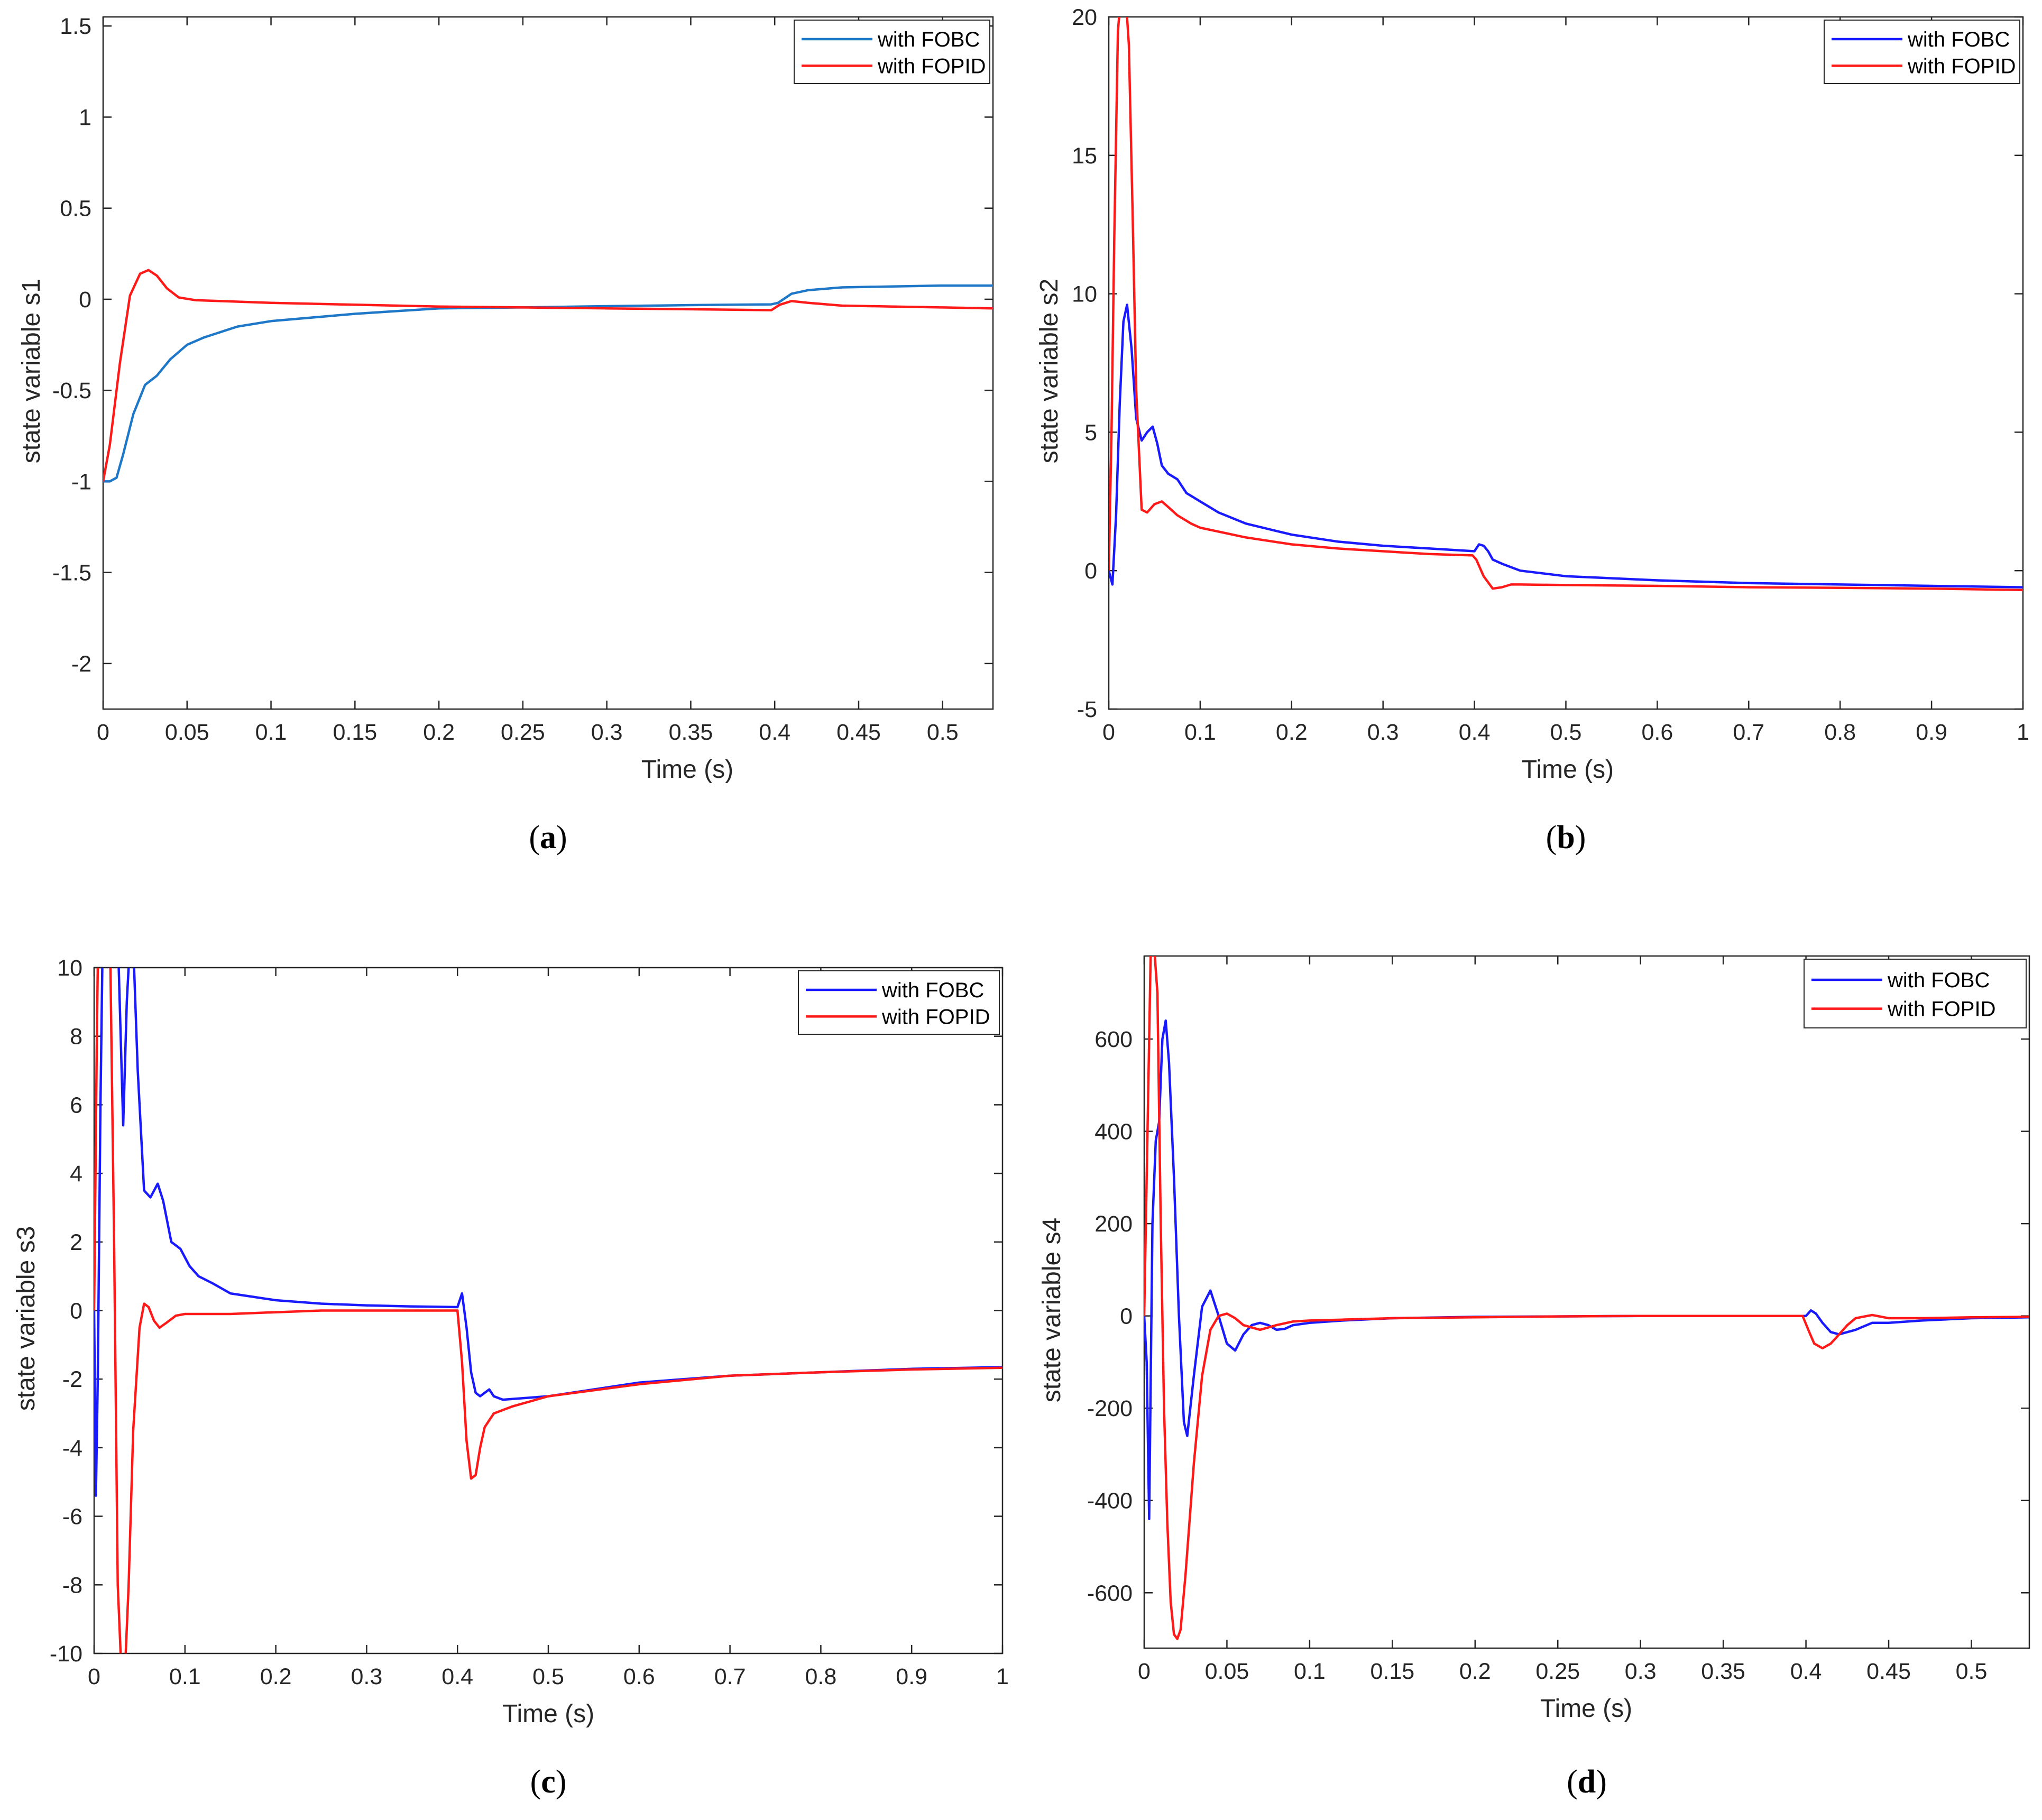  Describe the element at coordinates (76, 1037) in the screenshot. I see `y-tick-label: 8` at that location.